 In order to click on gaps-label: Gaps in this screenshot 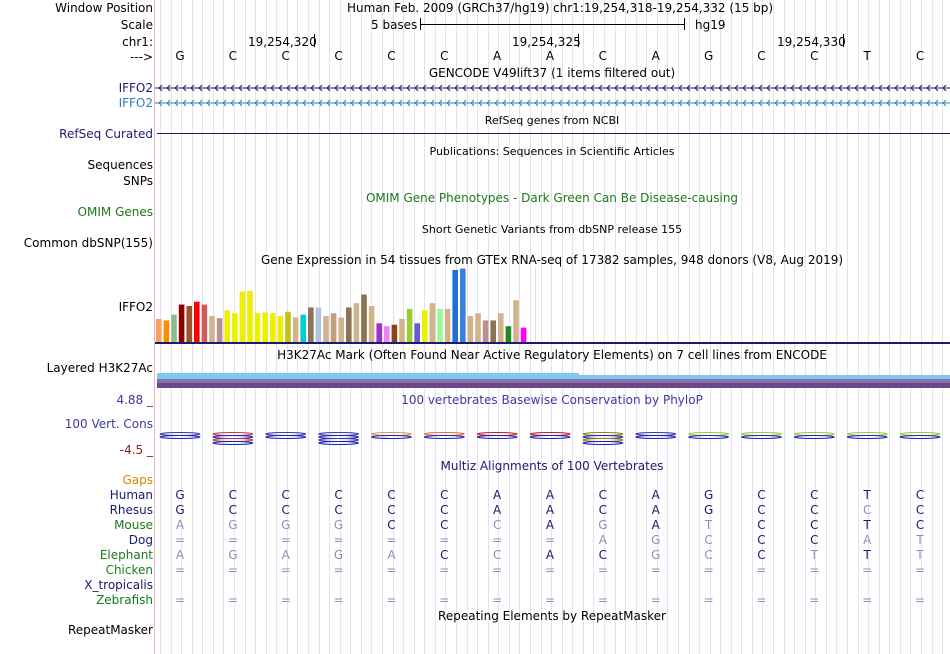, I will do `click(137, 480)`.